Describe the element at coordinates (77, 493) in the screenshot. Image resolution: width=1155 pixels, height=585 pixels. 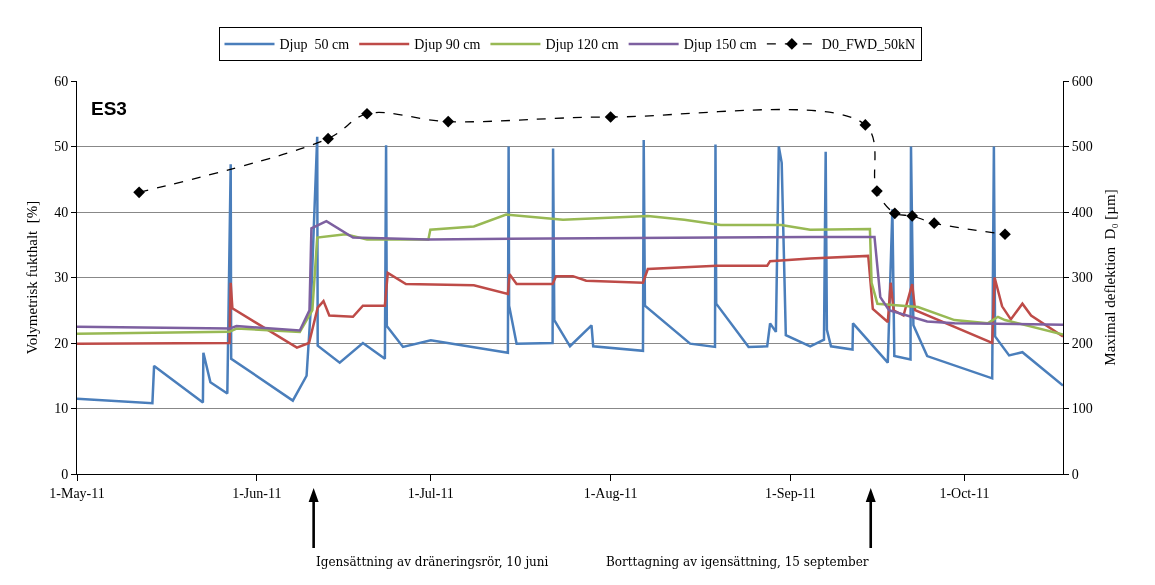
I see `x-tick-label: 1-May-11` at that location.